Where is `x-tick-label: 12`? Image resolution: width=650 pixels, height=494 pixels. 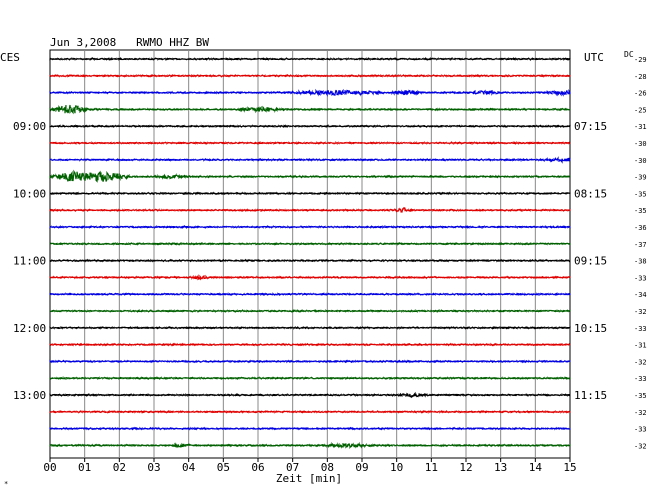 x-tick-label: 12 is located at coordinates (465, 467).